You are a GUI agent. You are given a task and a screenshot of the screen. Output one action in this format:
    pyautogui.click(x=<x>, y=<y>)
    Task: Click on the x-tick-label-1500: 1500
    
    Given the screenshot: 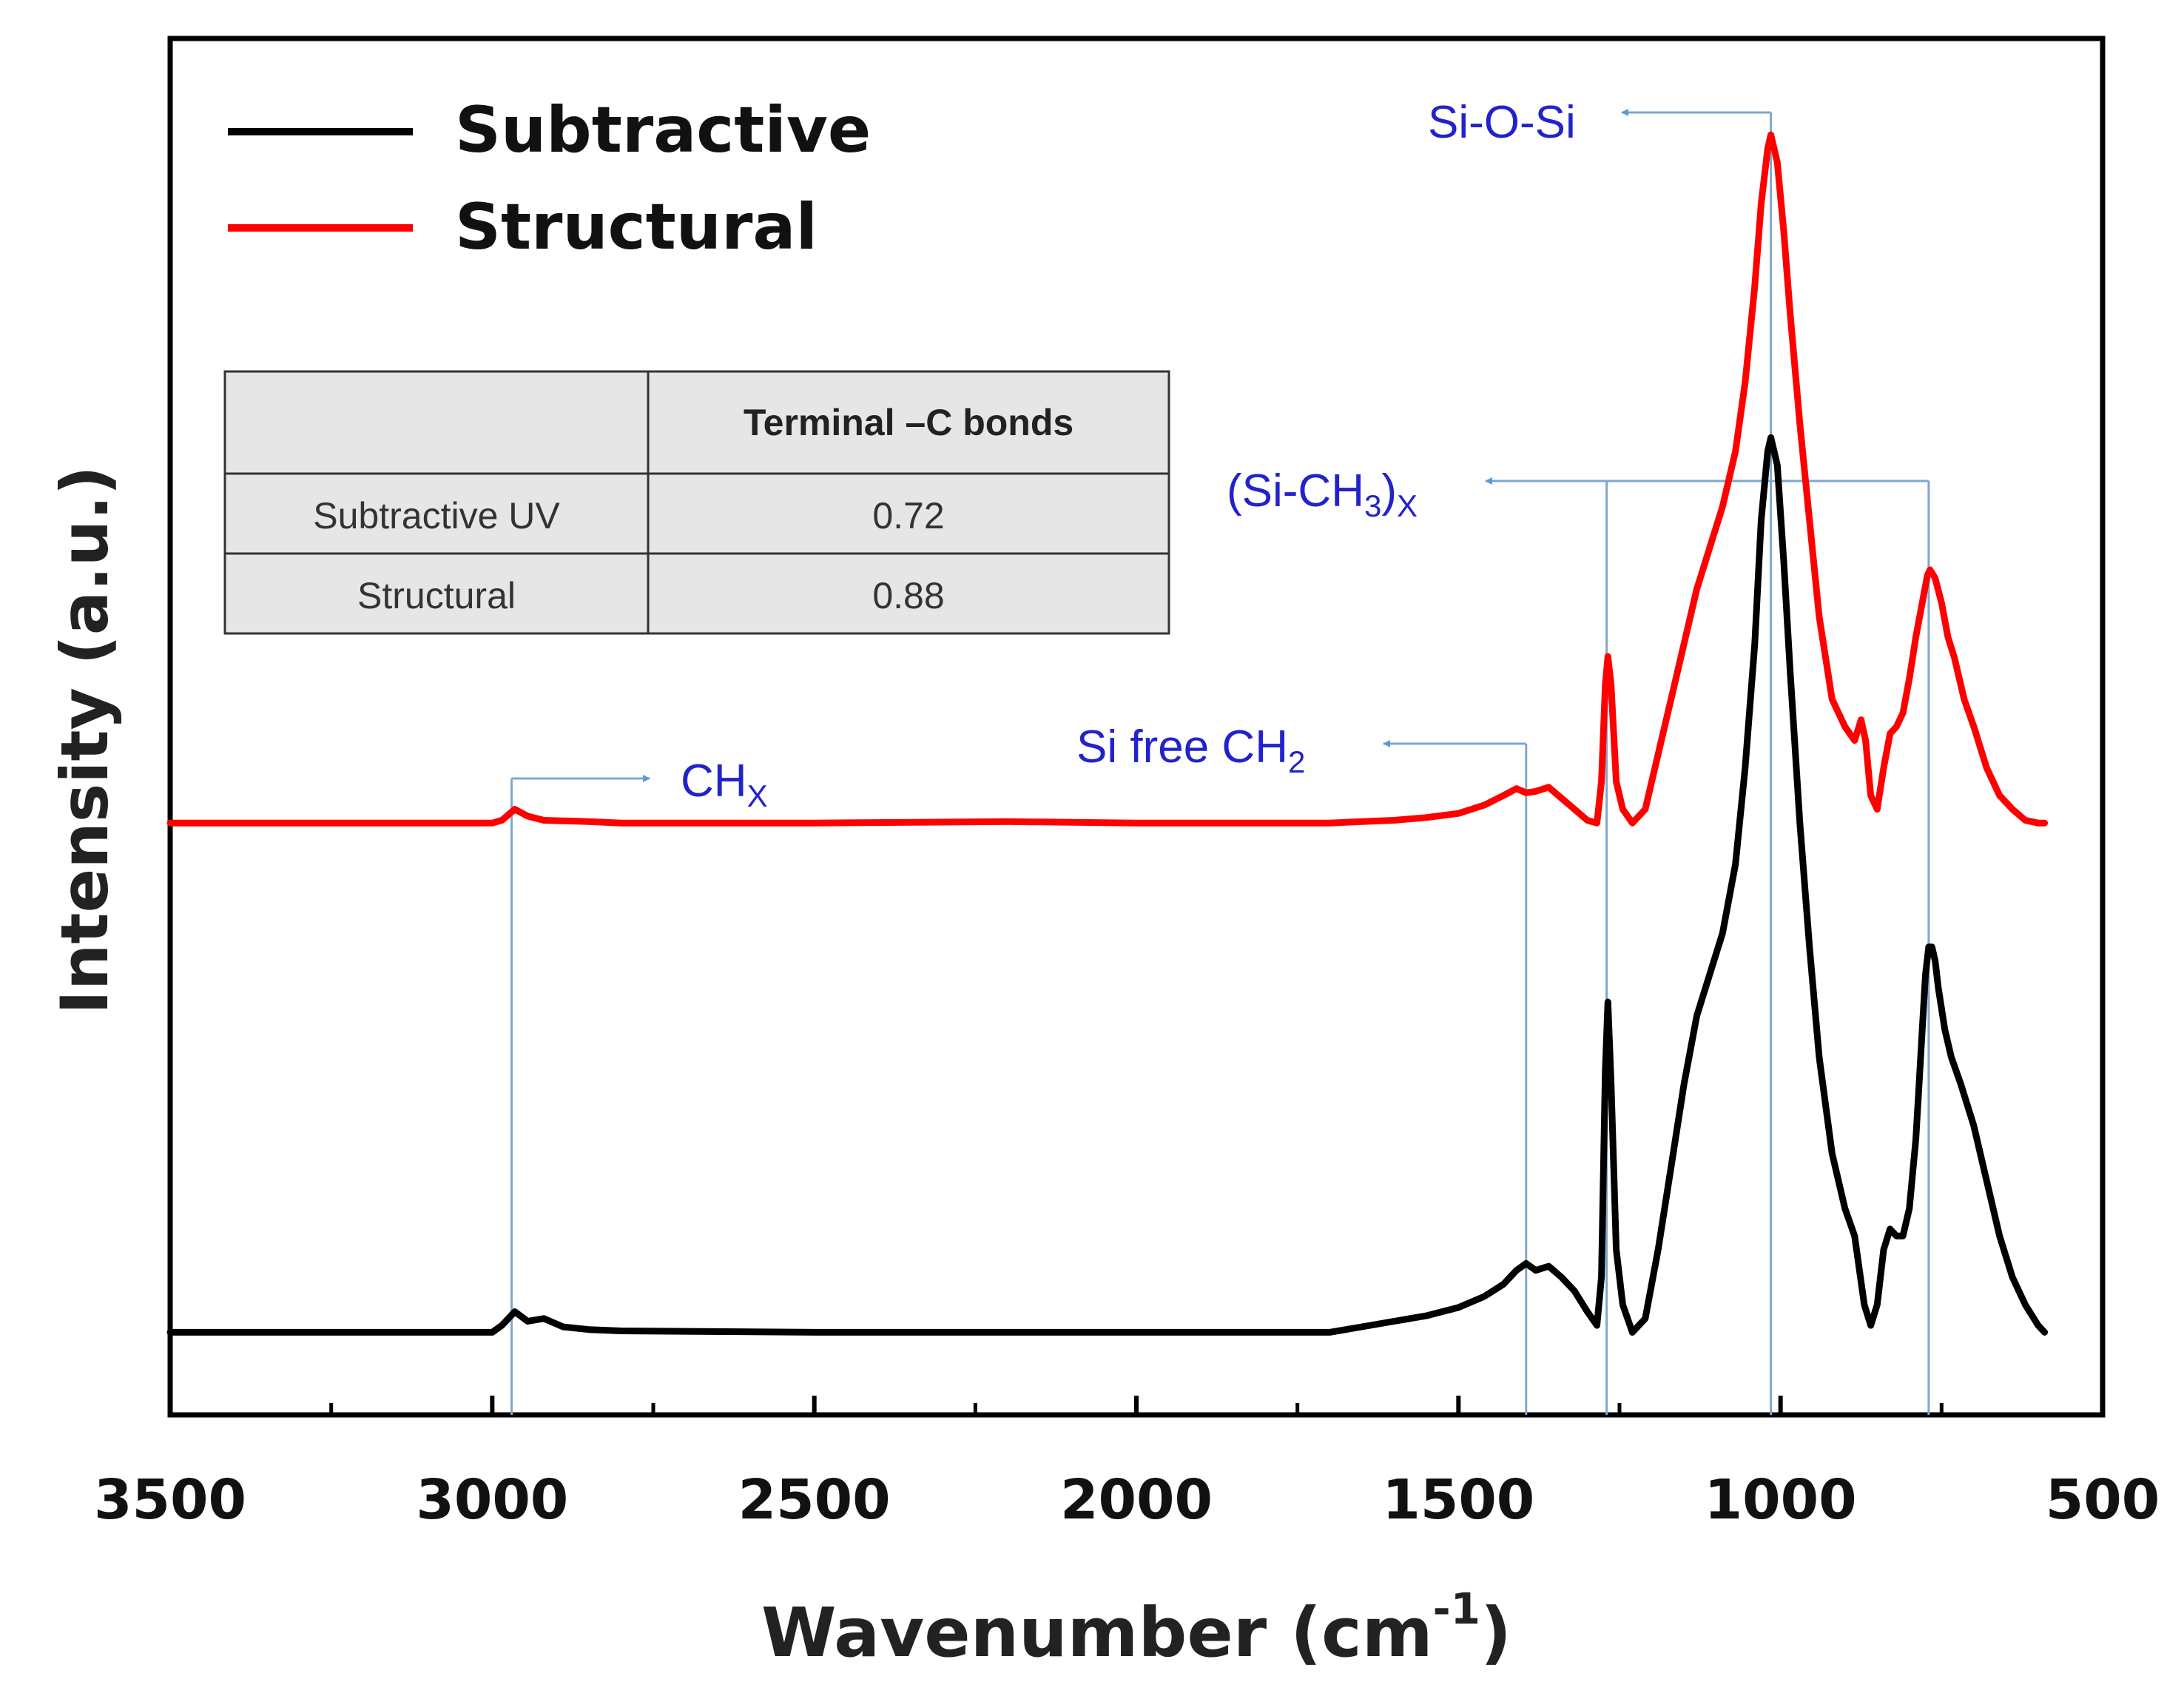 What is the action you would take?
    pyautogui.click(x=1458, y=1500)
    